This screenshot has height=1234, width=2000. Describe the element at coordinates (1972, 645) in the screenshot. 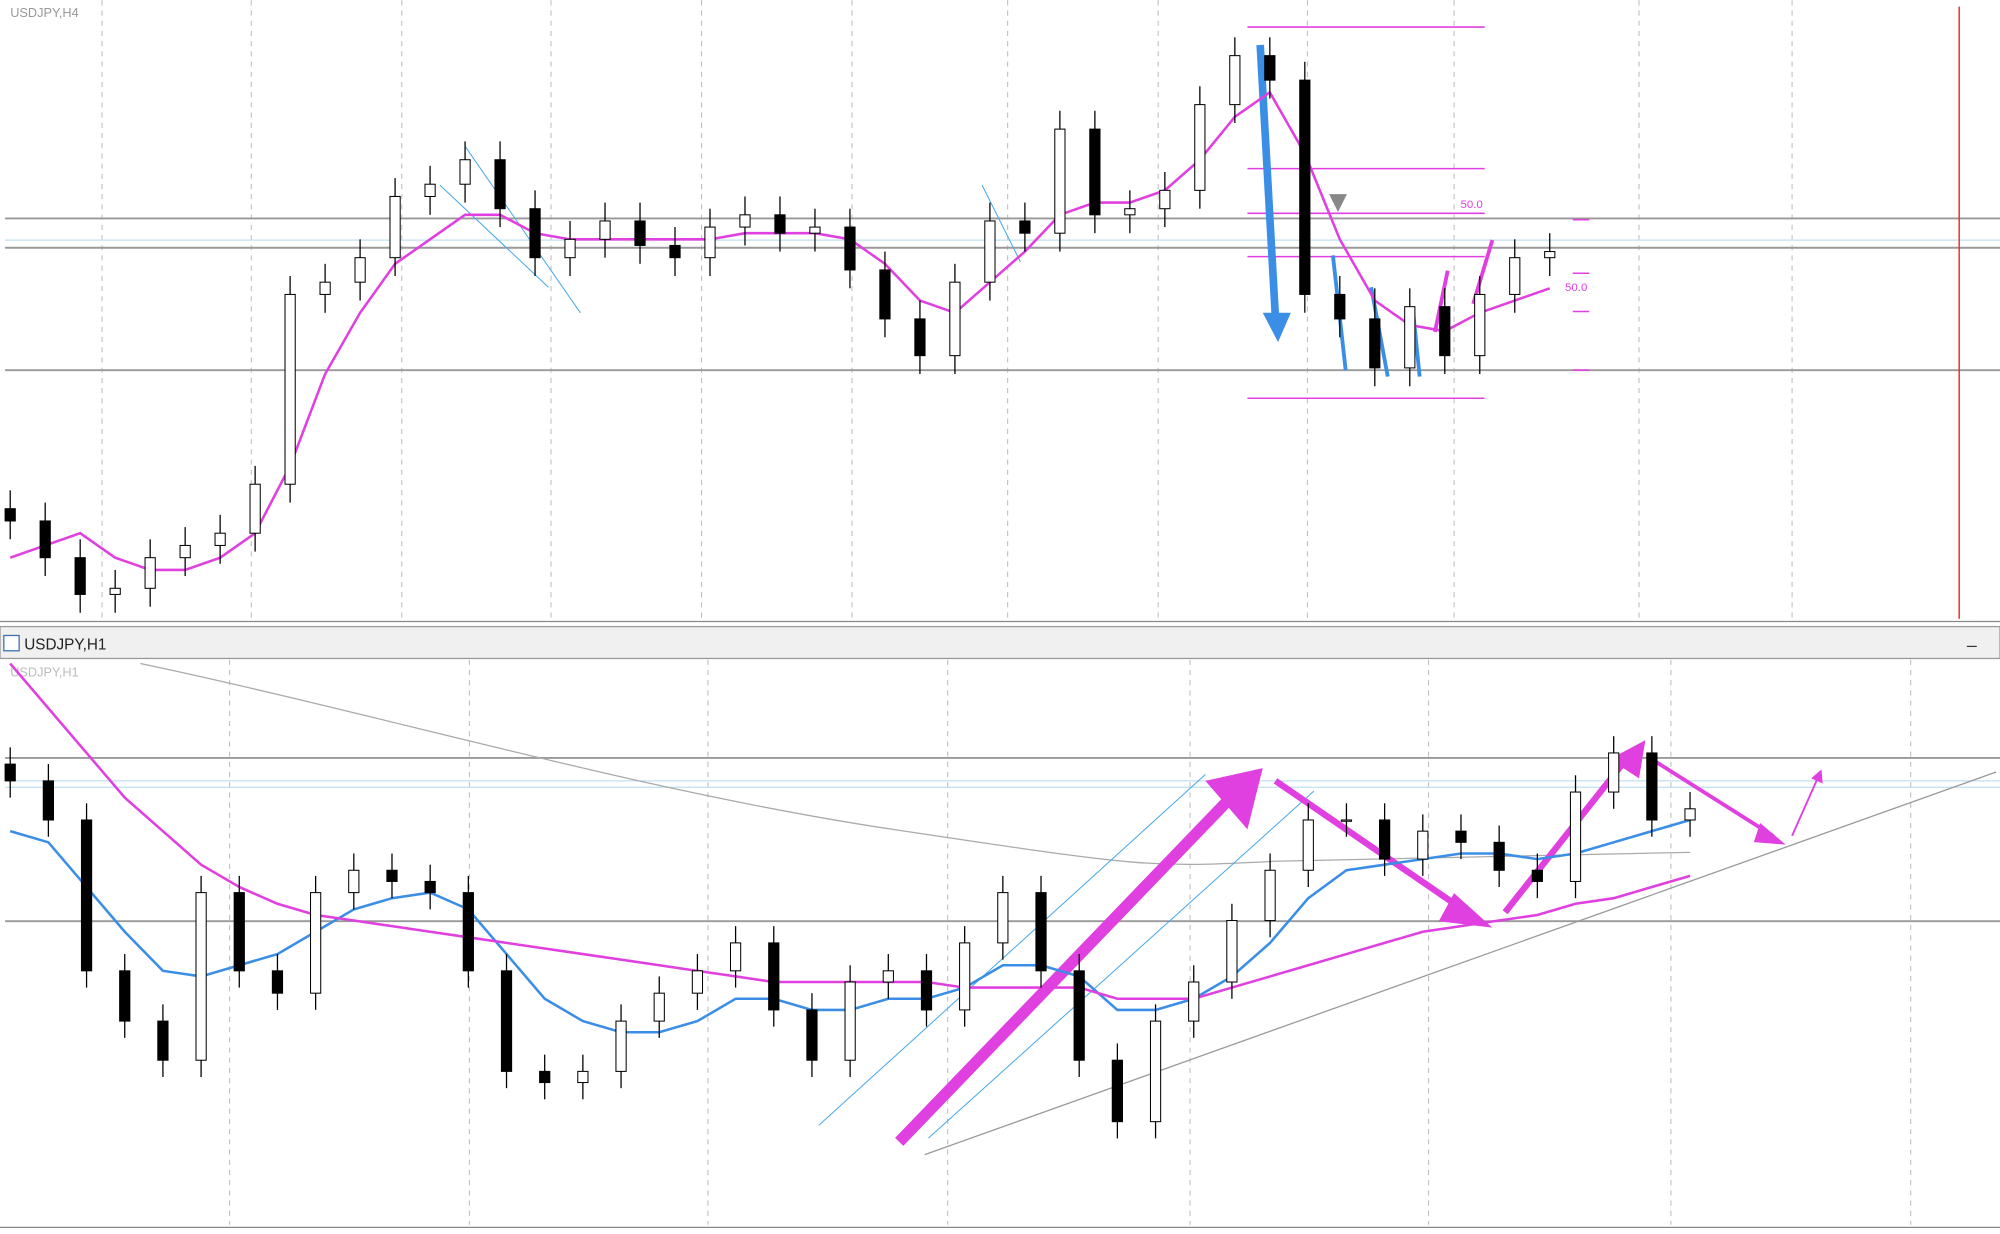

I see `minimize-button: –` at that location.